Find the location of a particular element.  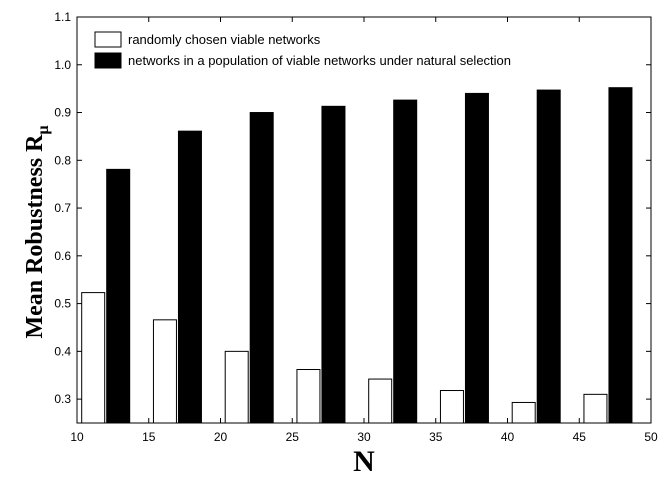

y-tick-label: 0.8 is located at coordinates (62, 160).